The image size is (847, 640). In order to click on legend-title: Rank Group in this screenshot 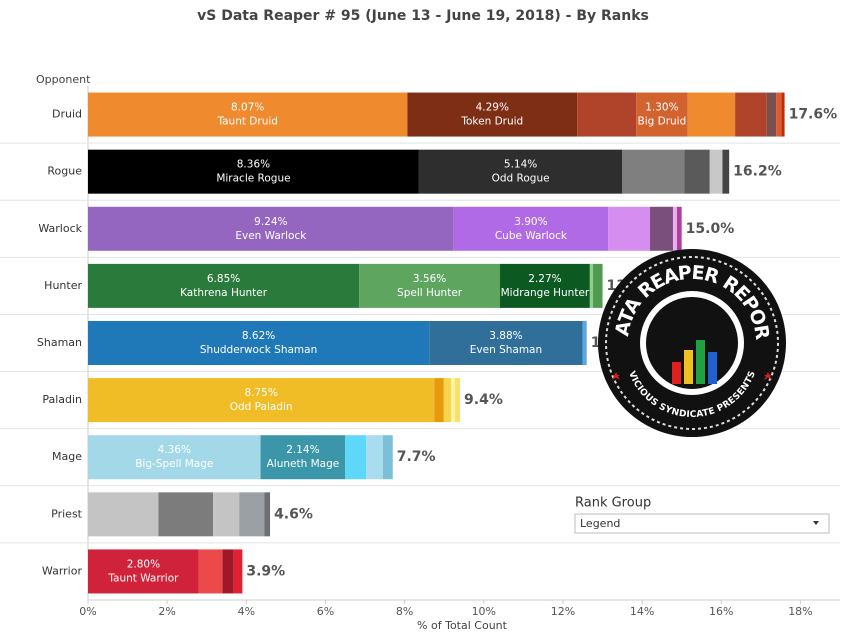, I will do `click(613, 503)`.